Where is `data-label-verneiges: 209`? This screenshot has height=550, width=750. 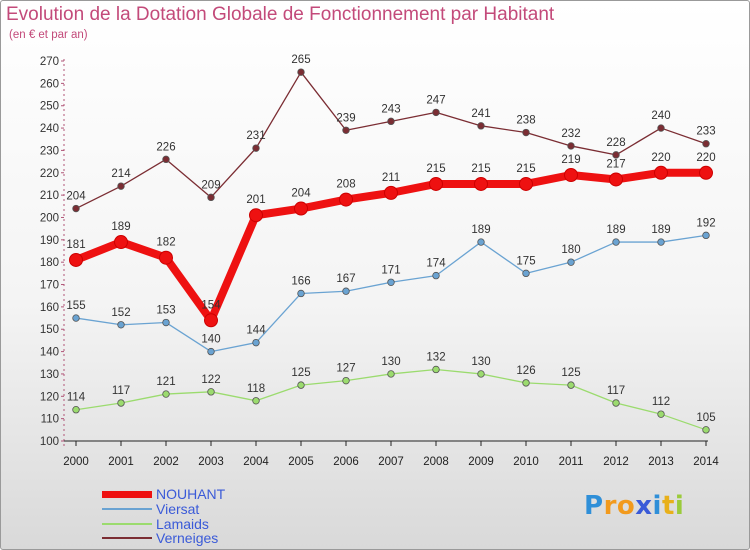 data-label-verneiges: 209 is located at coordinates (210, 185).